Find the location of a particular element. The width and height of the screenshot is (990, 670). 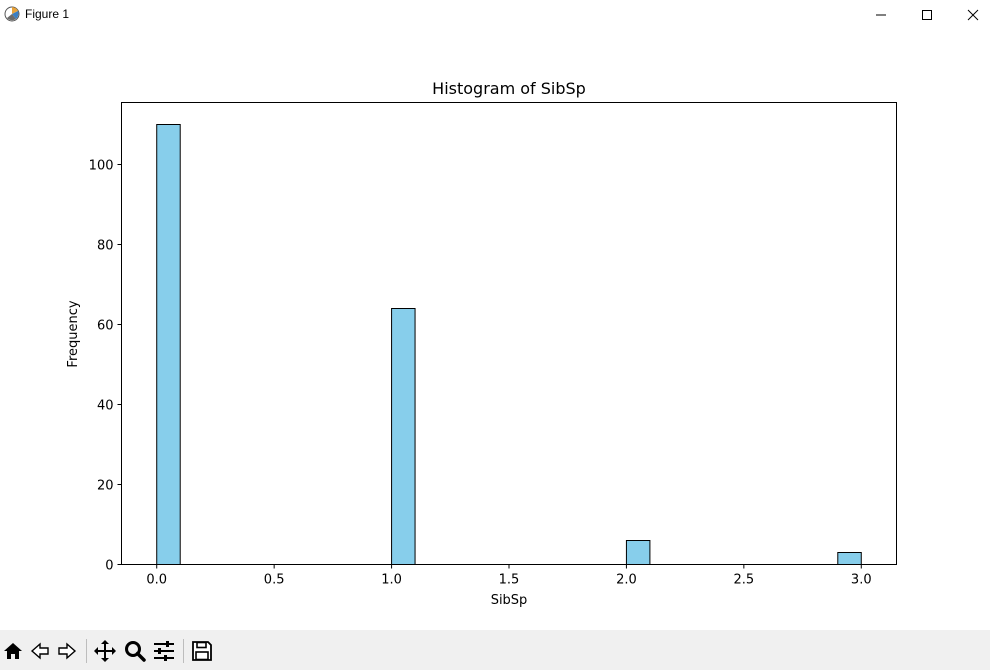

configure-subplots-button is located at coordinates (164, 651).